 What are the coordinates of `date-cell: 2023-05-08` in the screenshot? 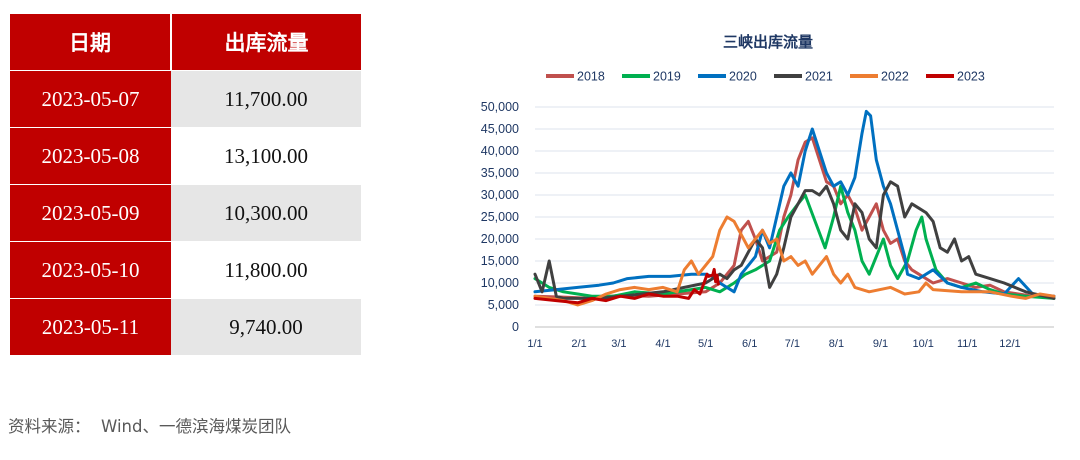 It's located at (90, 156).